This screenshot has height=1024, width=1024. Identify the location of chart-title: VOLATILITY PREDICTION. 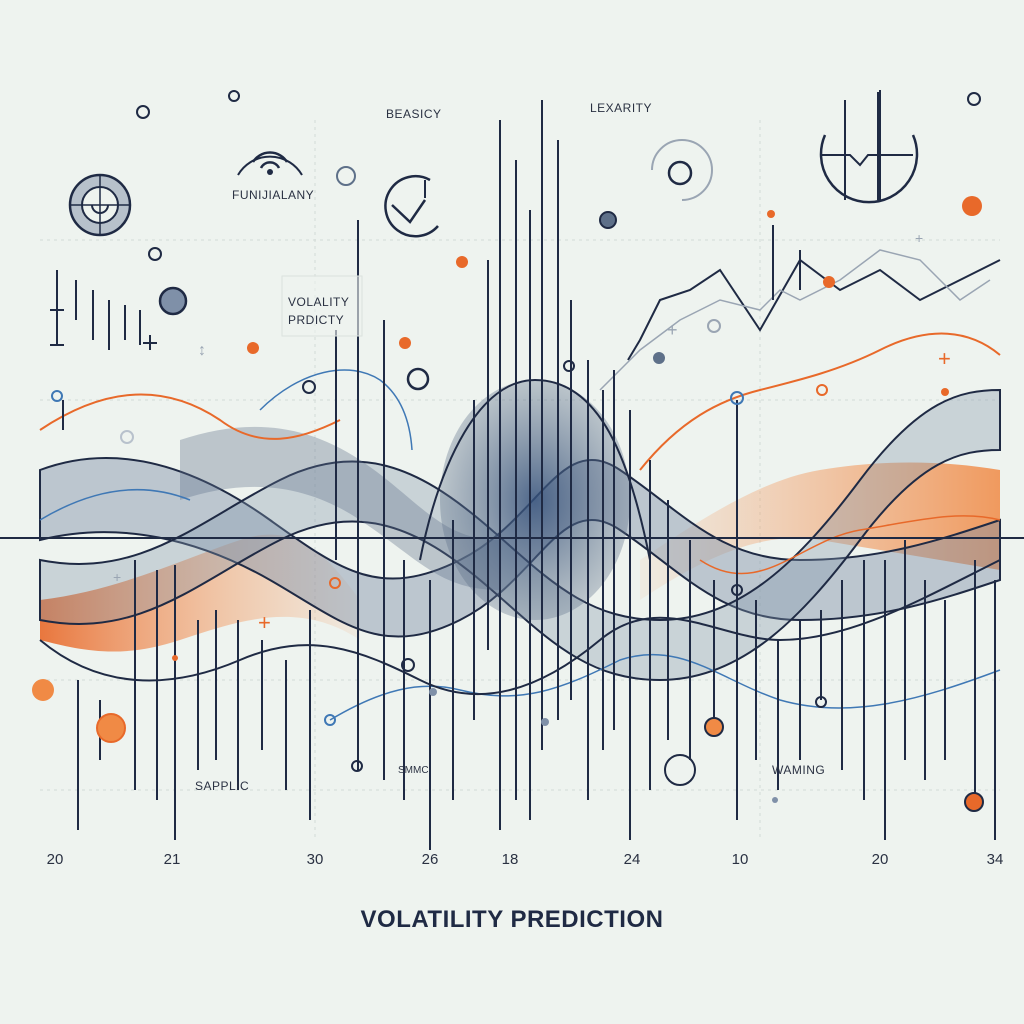
(512, 919).